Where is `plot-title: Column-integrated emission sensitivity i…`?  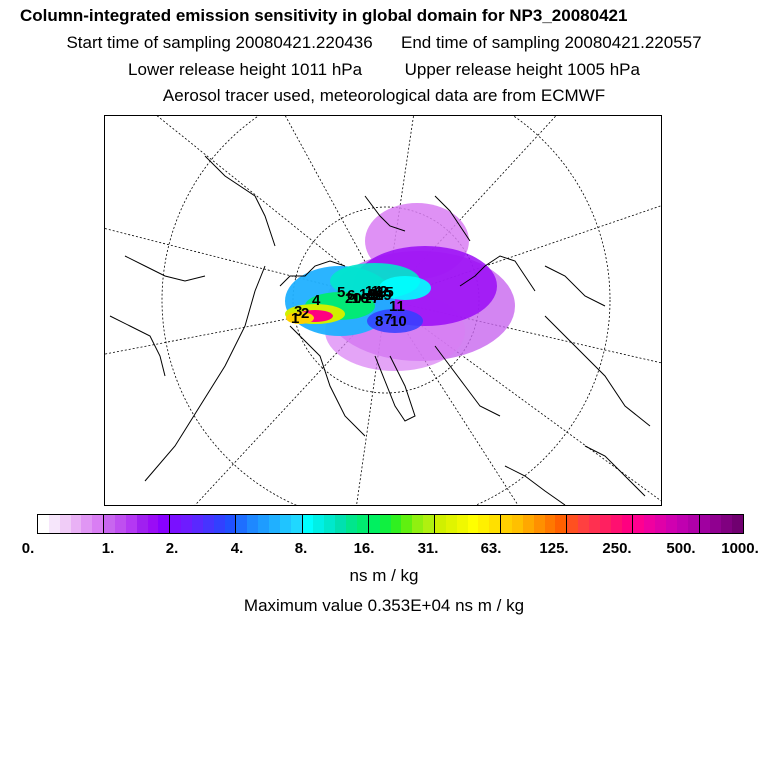
plot-title: Column-integrated emission sensitivity i… is located at coordinates (324, 15).